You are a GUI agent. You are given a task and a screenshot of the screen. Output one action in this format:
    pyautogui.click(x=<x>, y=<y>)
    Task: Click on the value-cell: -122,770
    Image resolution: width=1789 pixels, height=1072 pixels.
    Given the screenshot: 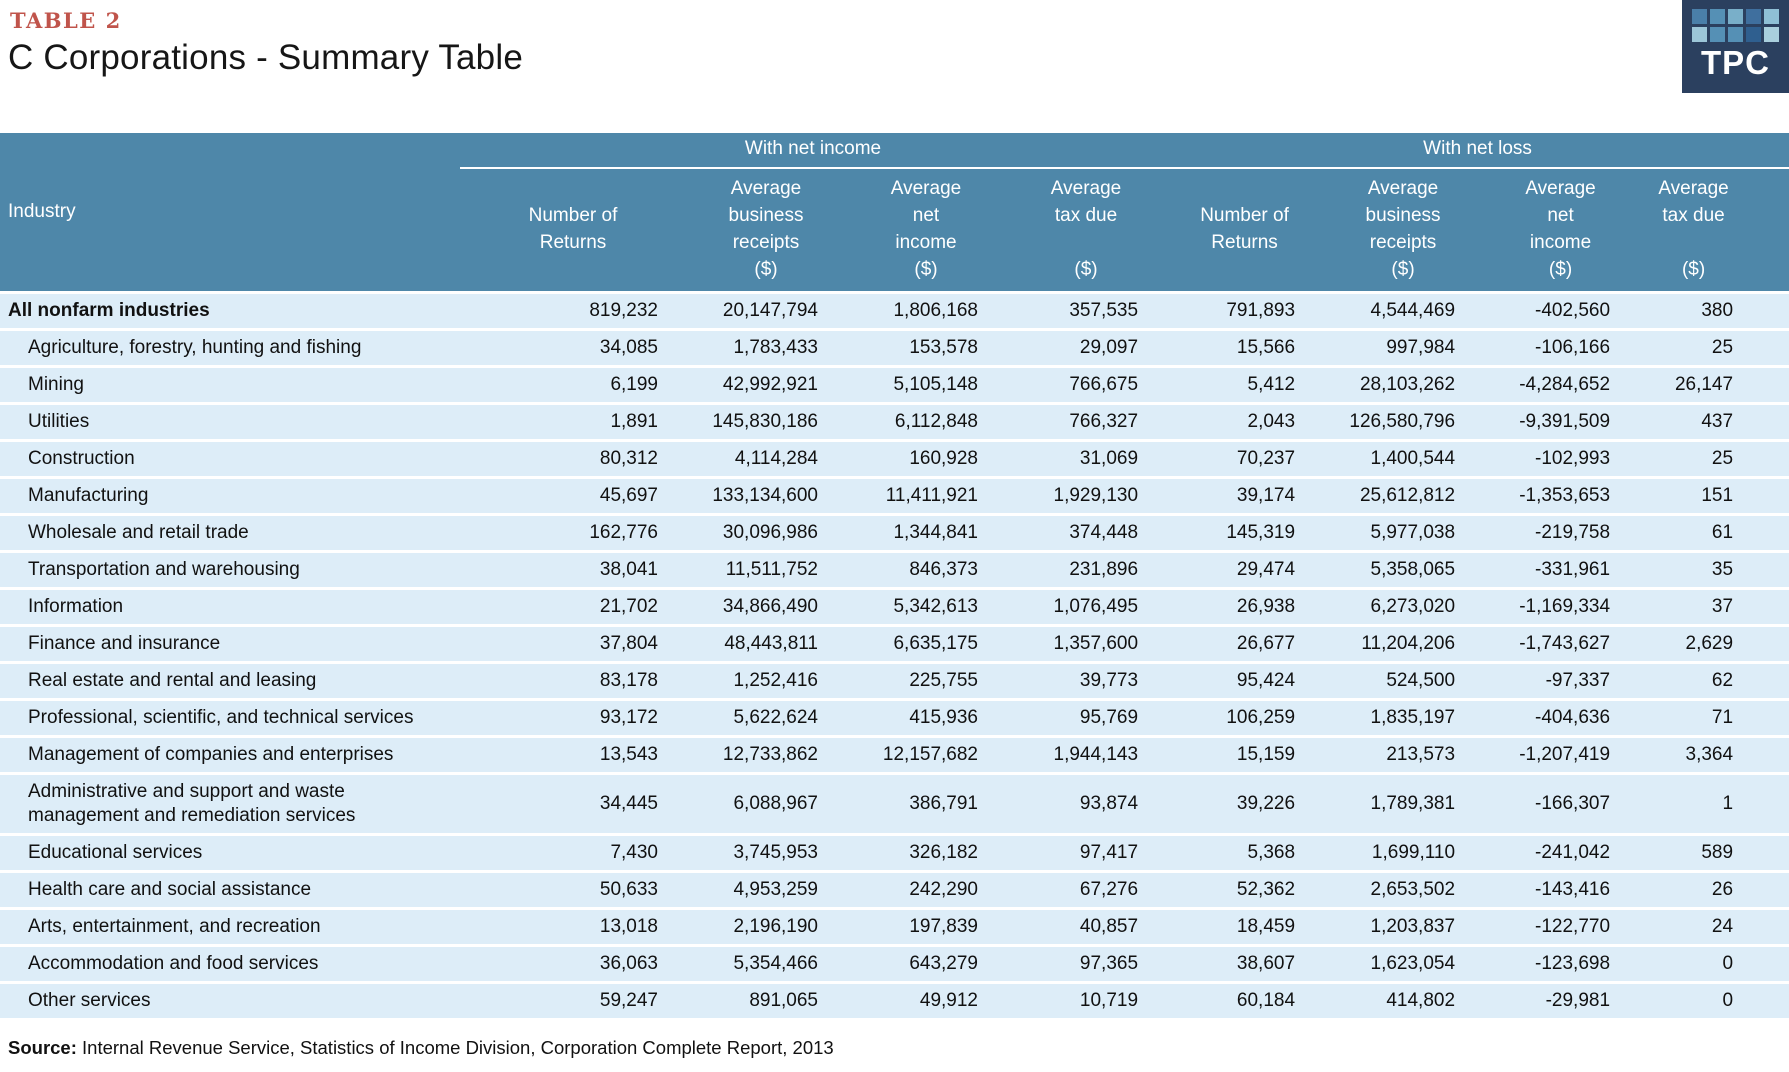 What is the action you would take?
    pyautogui.click(x=1573, y=926)
    